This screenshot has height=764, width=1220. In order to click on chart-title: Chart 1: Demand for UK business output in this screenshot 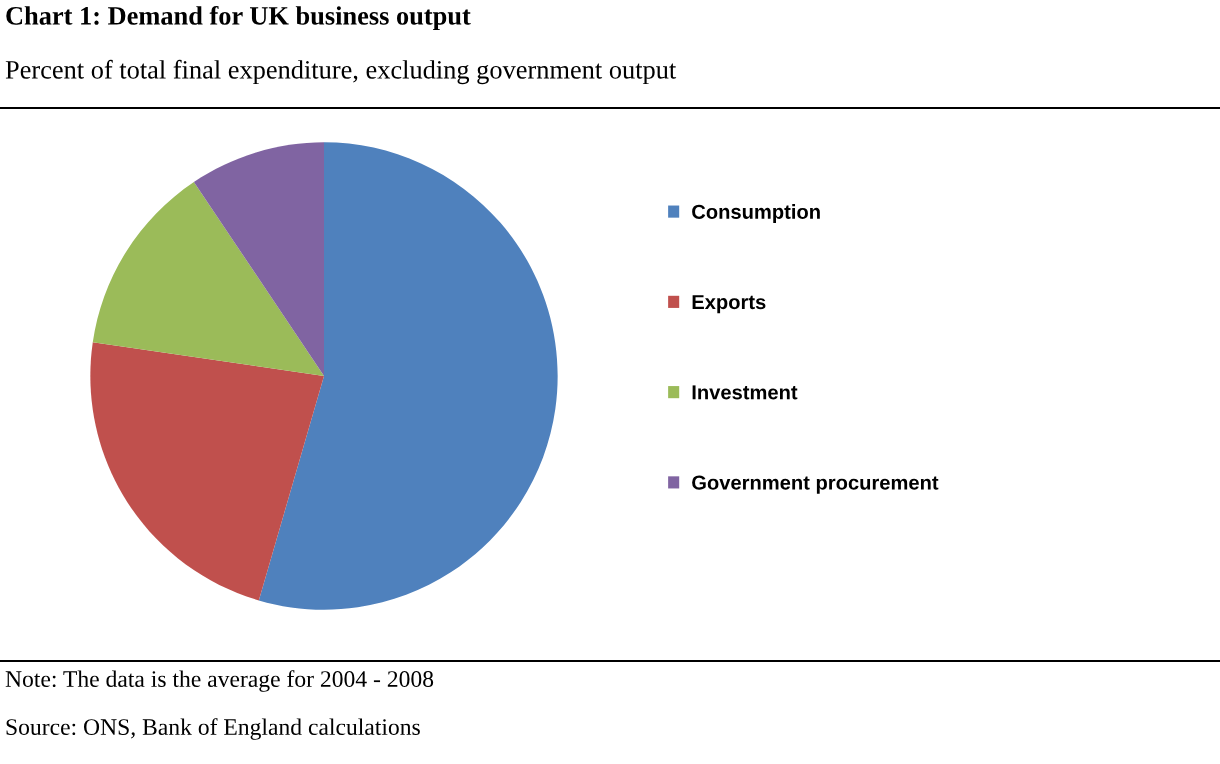, I will do `click(238, 18)`.